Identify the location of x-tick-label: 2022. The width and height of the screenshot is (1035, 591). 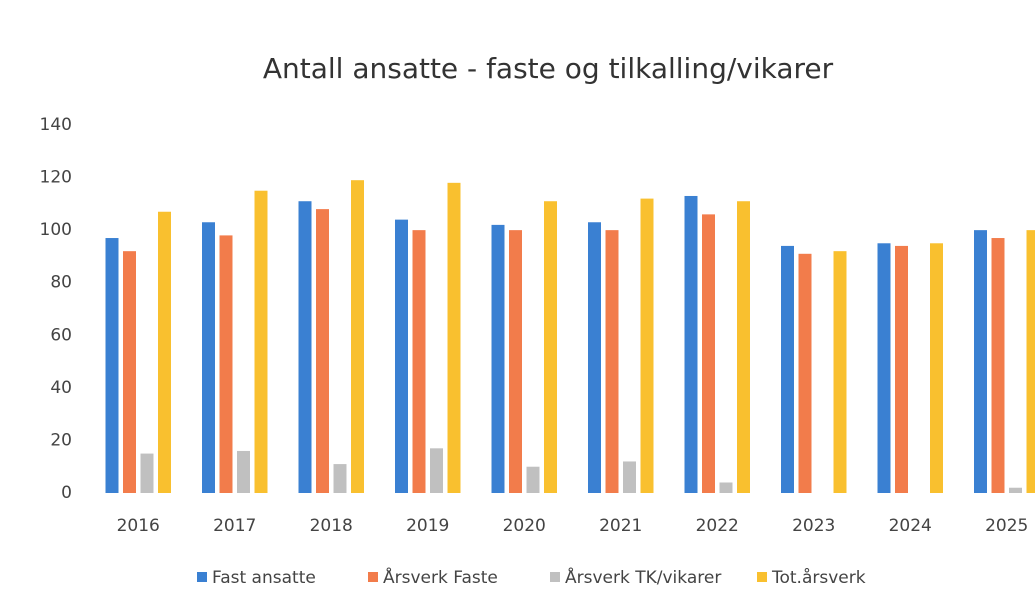
(717, 526).